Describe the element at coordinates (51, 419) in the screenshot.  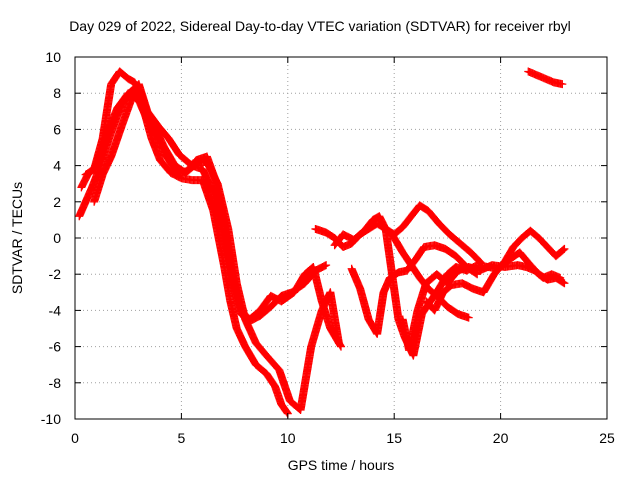
I see `y-tick-label: -10` at that location.